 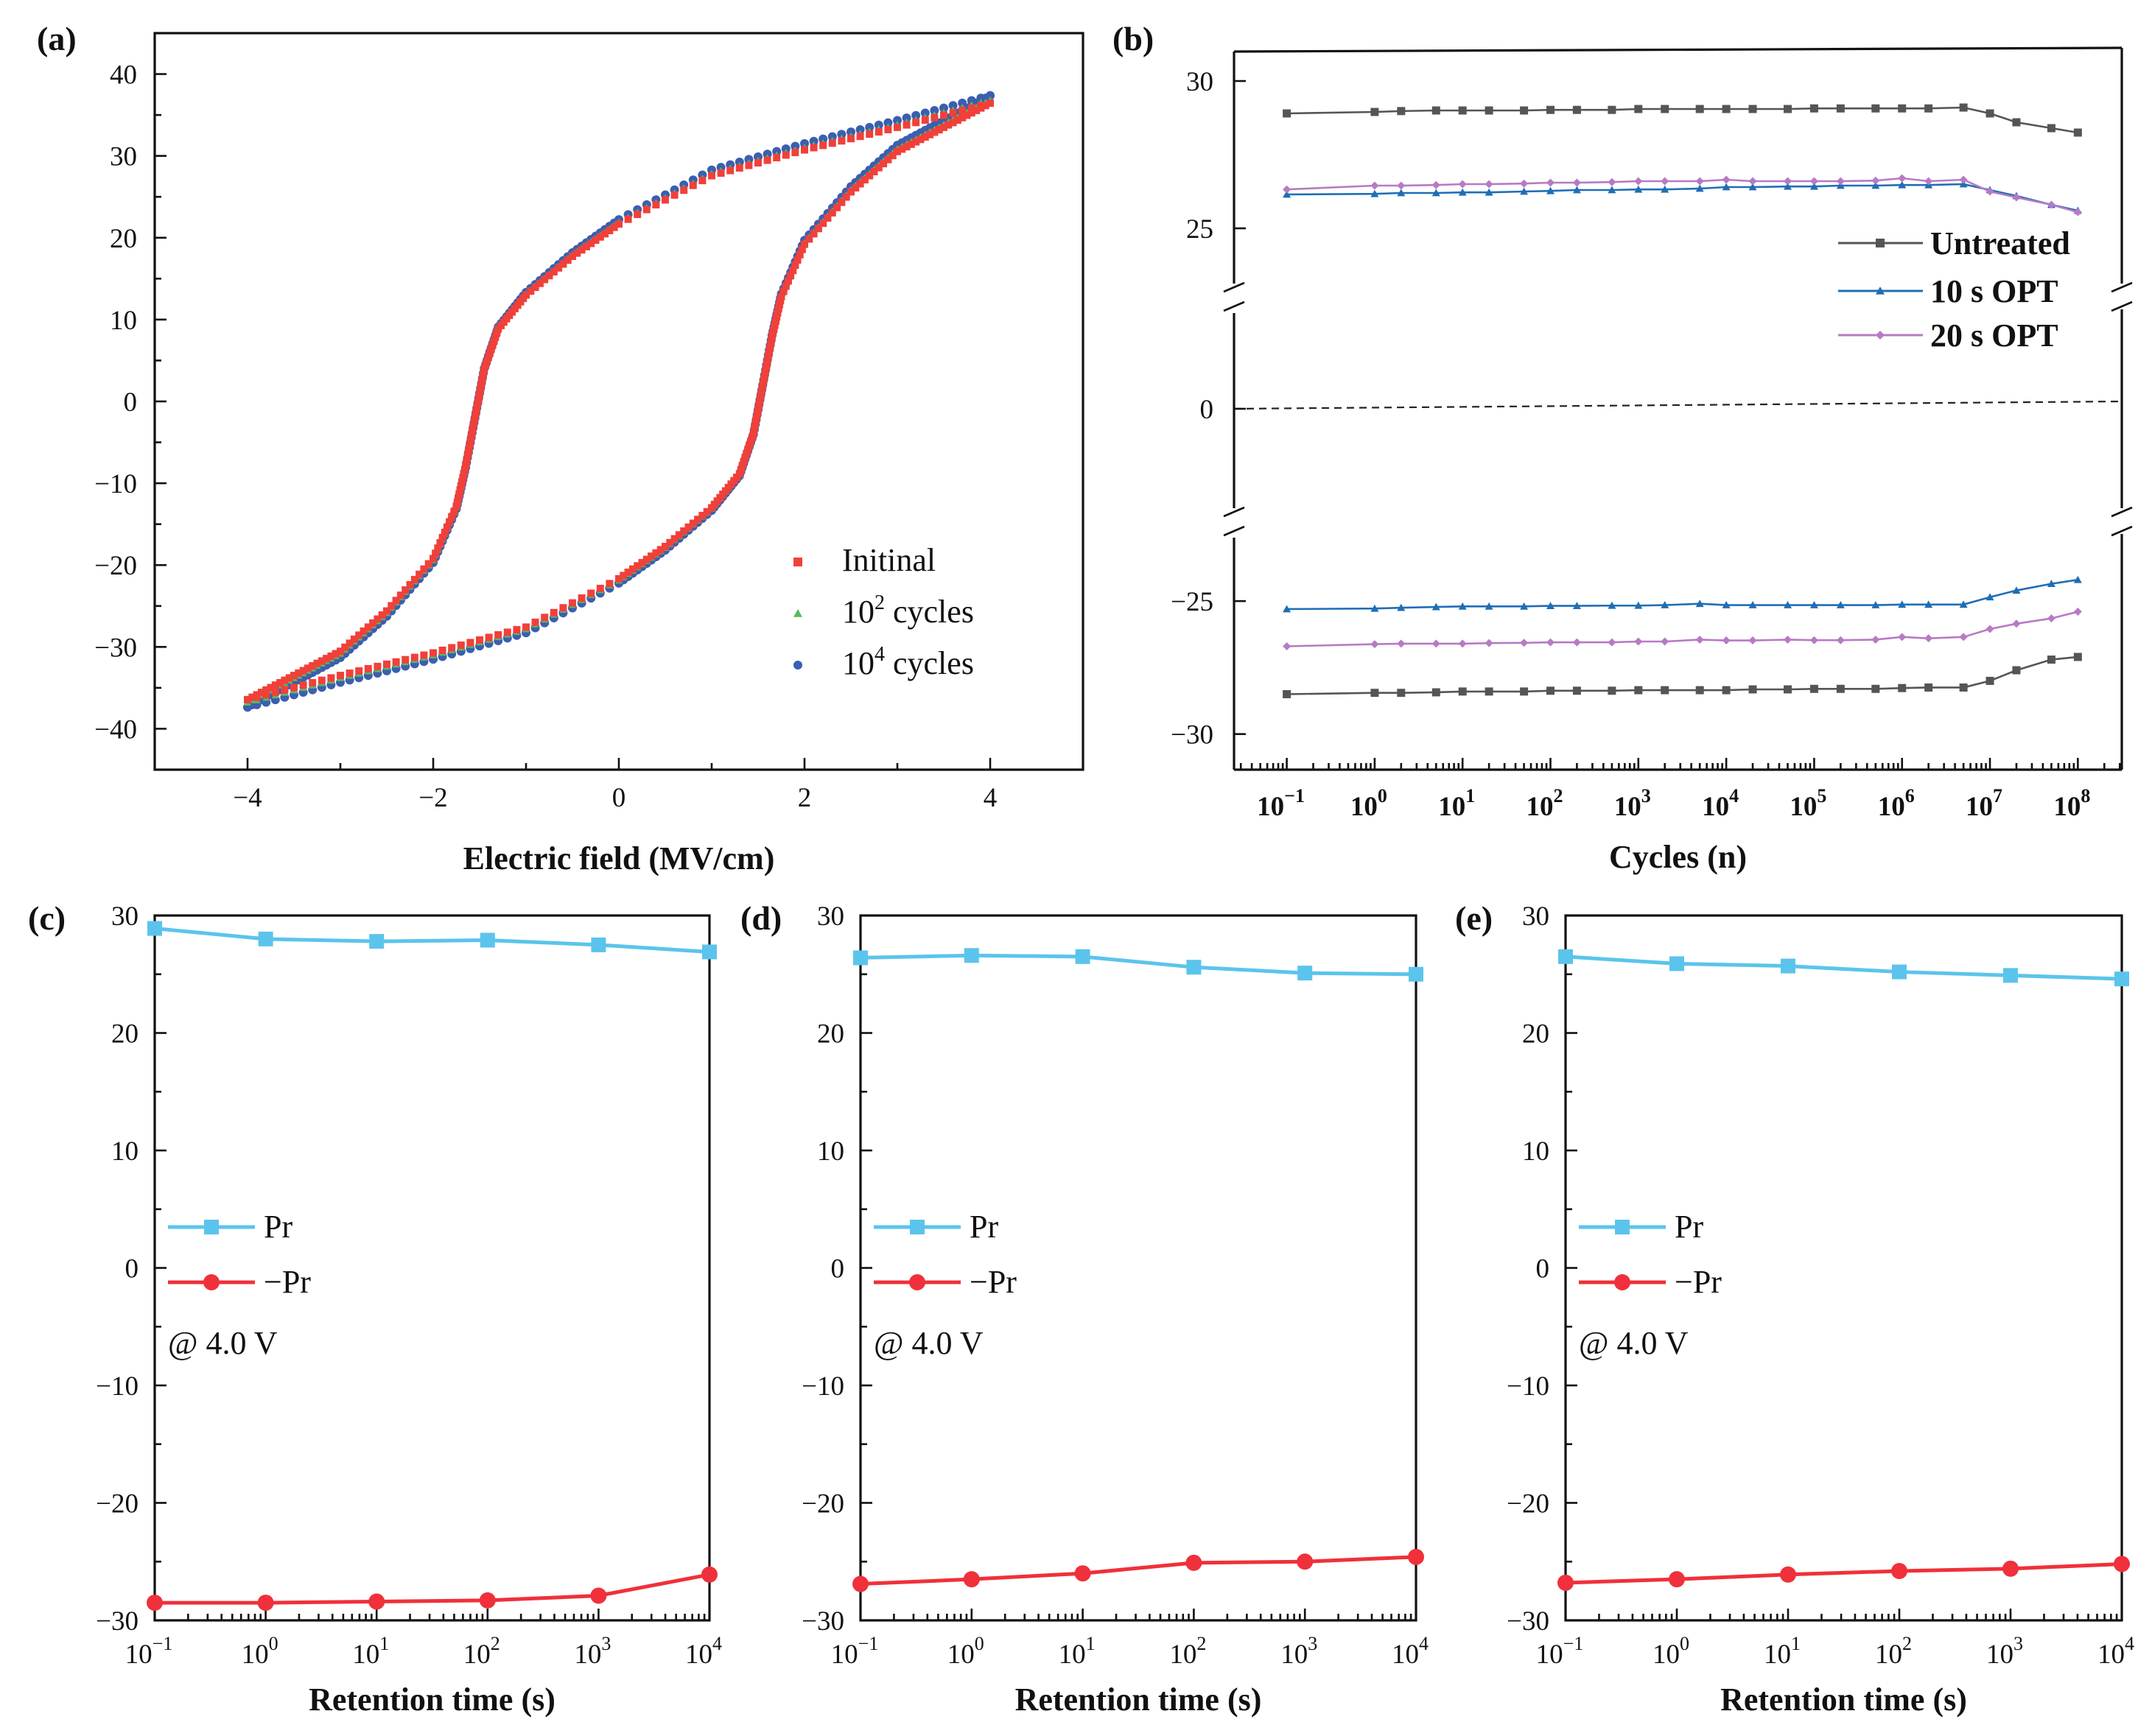 What do you see at coordinates (1199, 229) in the screenshot?
I see `y-tick-label: 25` at bounding box center [1199, 229].